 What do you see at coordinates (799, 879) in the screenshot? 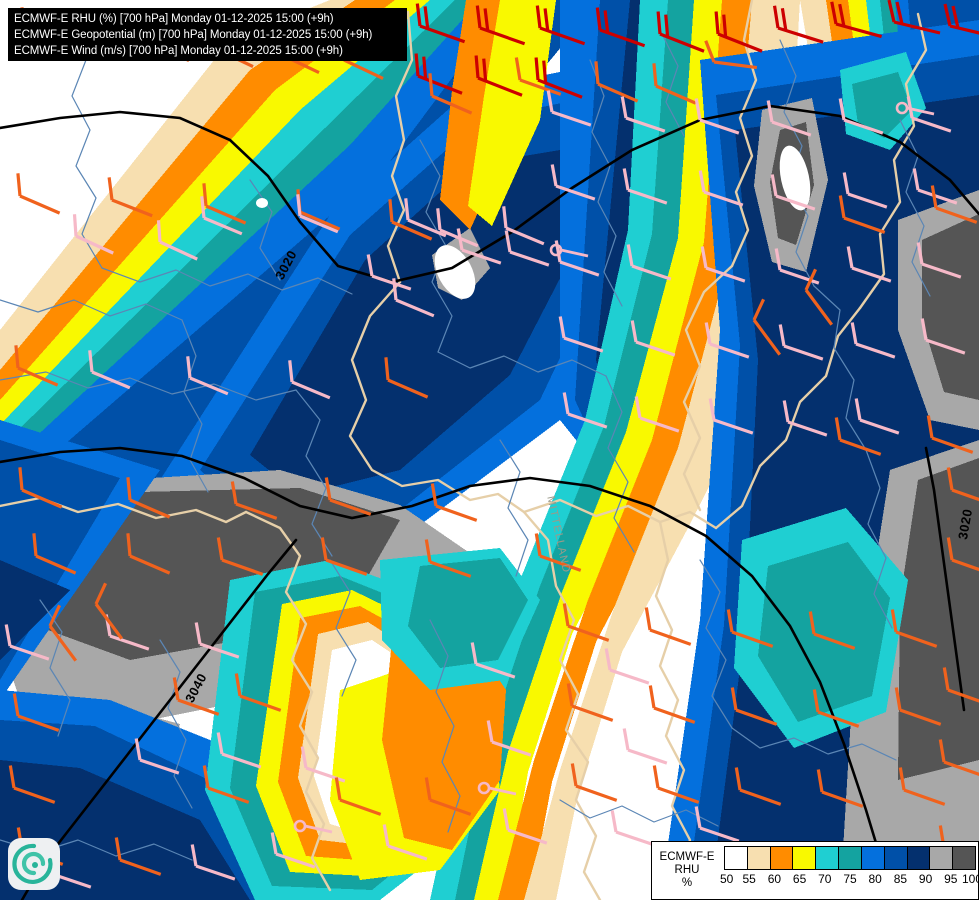
I see `legend-tick-65: 65` at bounding box center [799, 879].